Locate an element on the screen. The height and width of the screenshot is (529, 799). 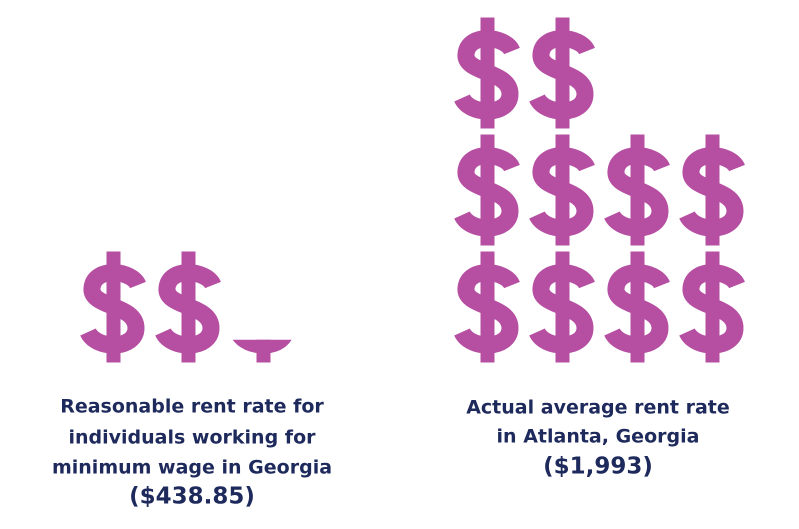
label-line: Reasonable rent rate for is located at coordinates (192, 407).